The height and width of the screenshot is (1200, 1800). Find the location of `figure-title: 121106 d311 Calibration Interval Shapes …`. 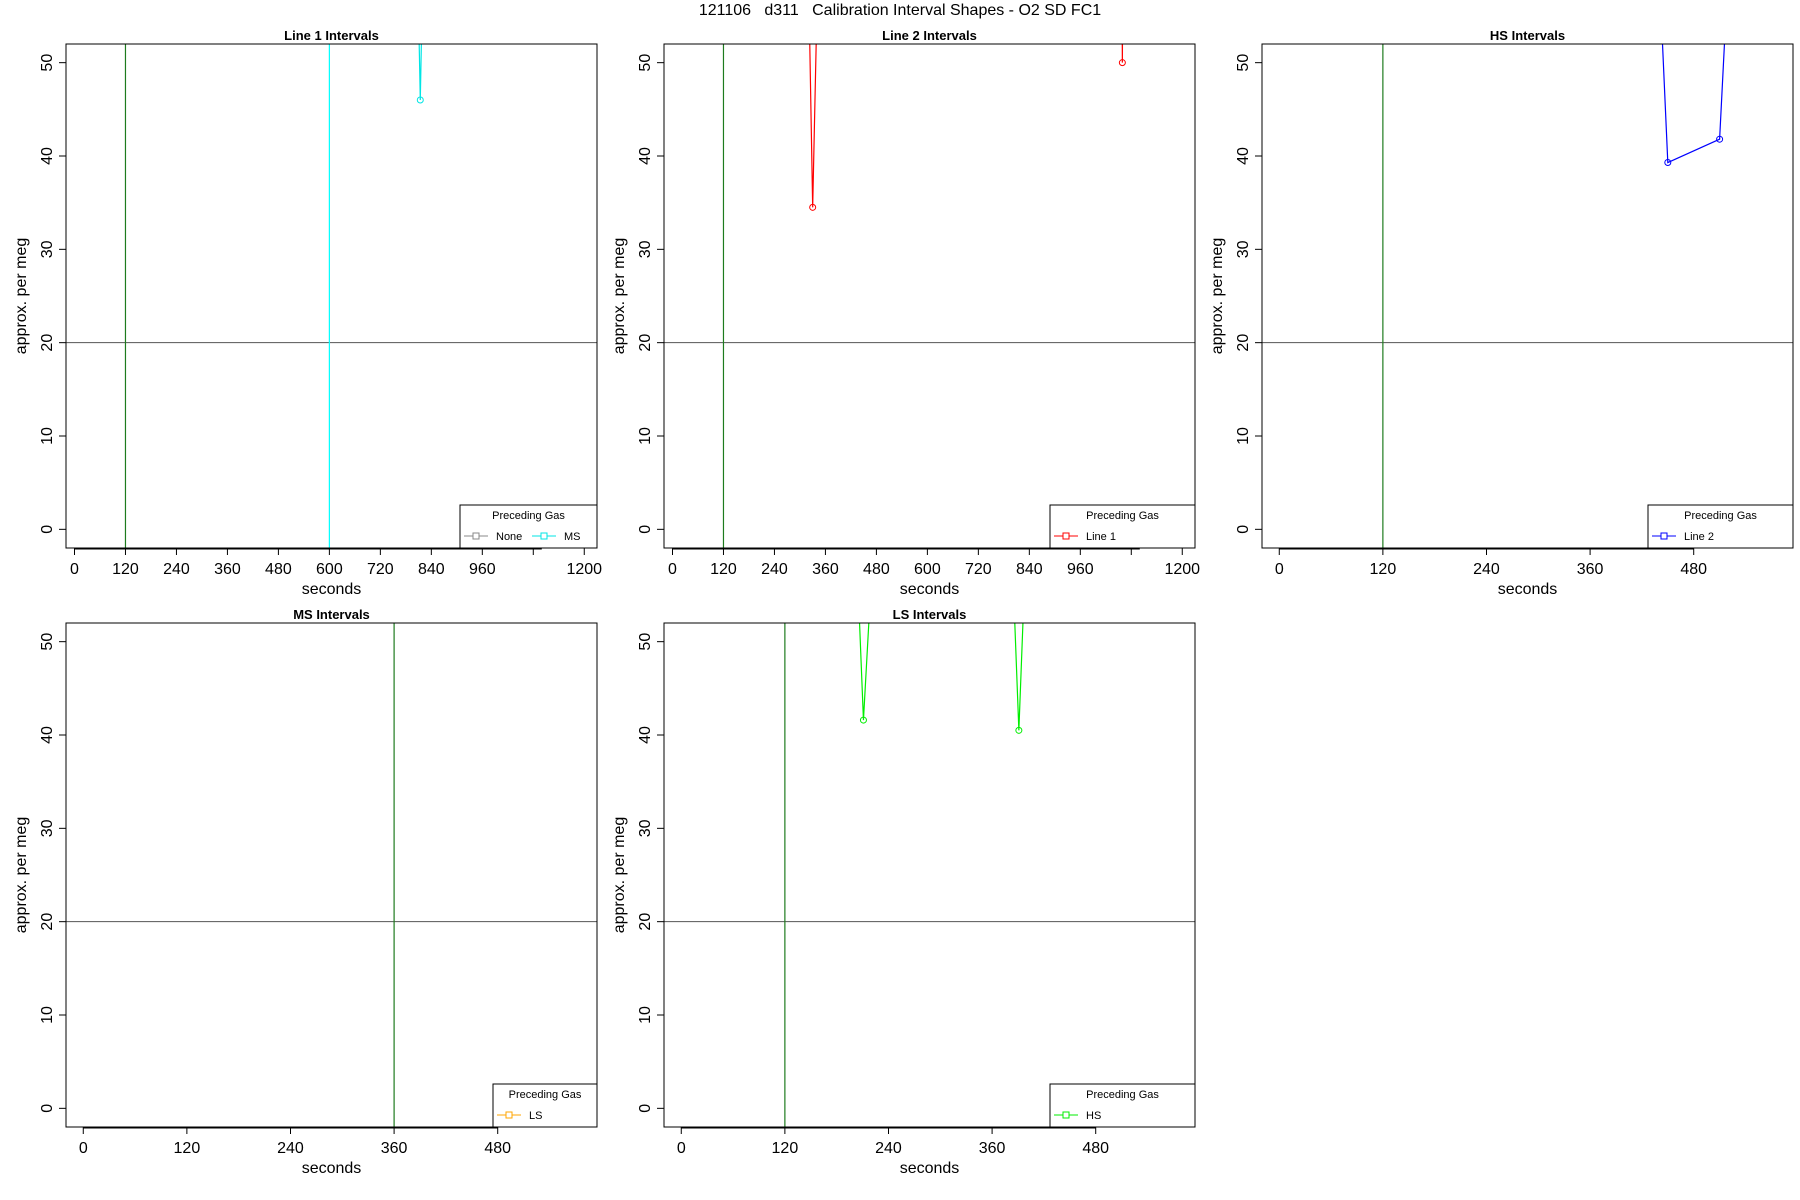

figure-title: 121106 d311 Calibration Interval Shapes … is located at coordinates (900, 10).